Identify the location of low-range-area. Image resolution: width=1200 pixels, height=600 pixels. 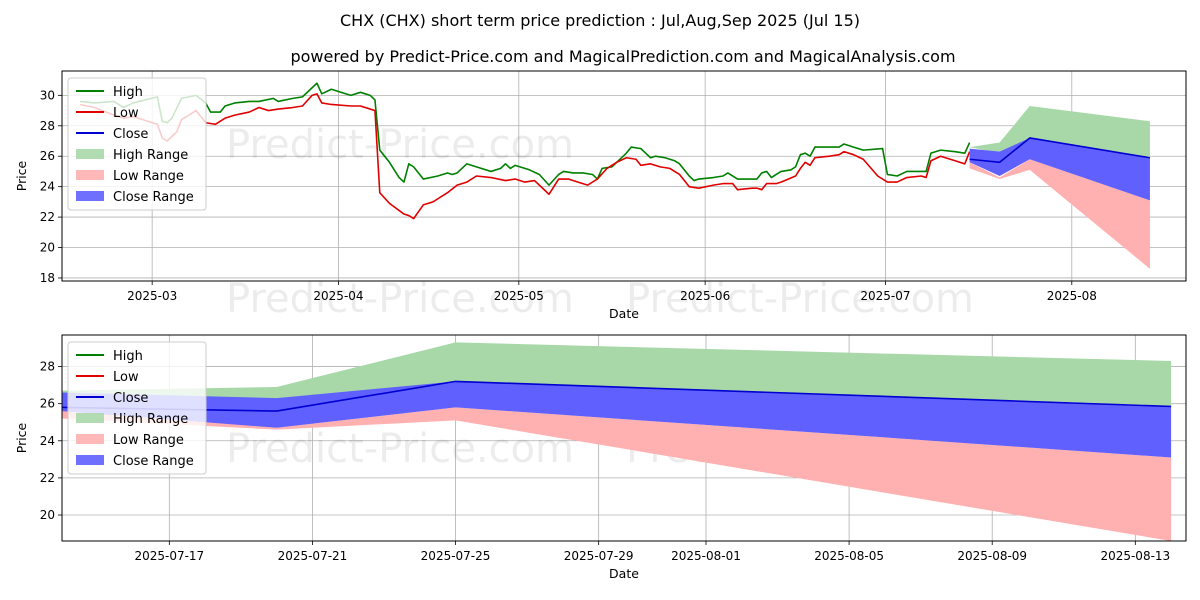
(1059, 214).